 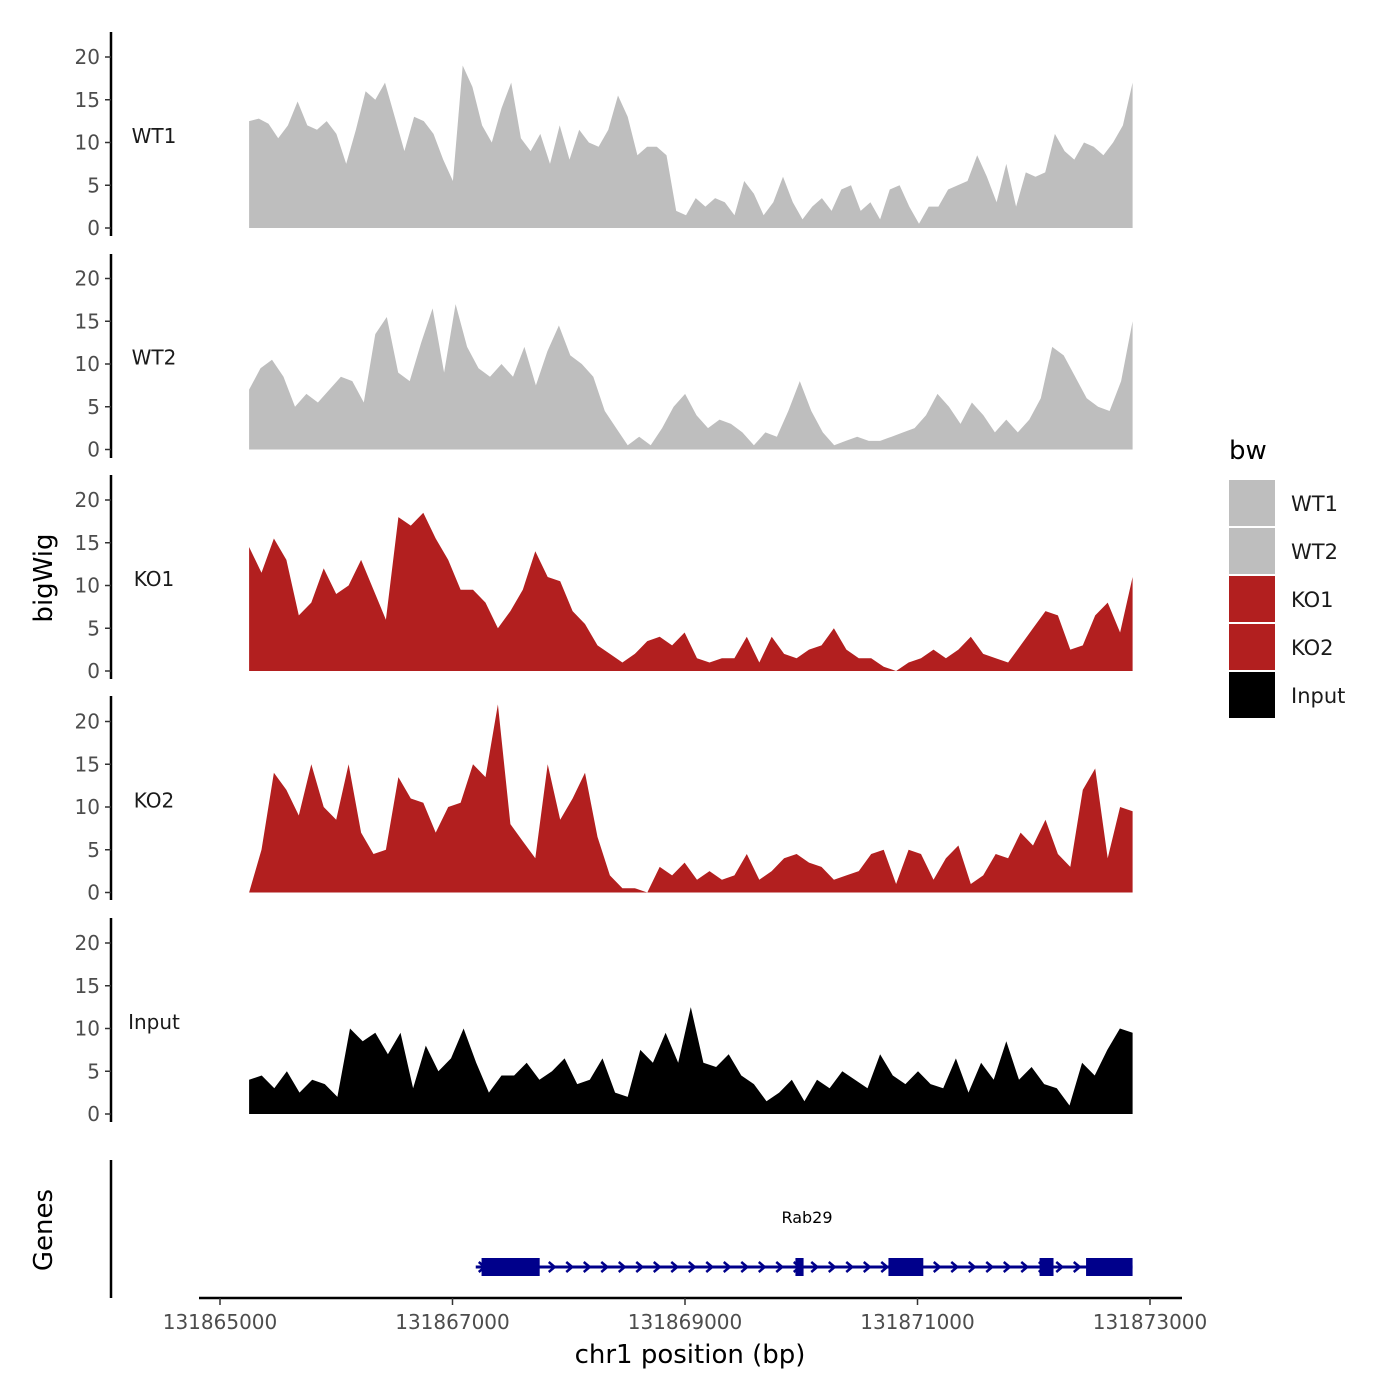 I want to click on track-wt1: 0 5 10 15 20 WT1, so click(x=604, y=136).